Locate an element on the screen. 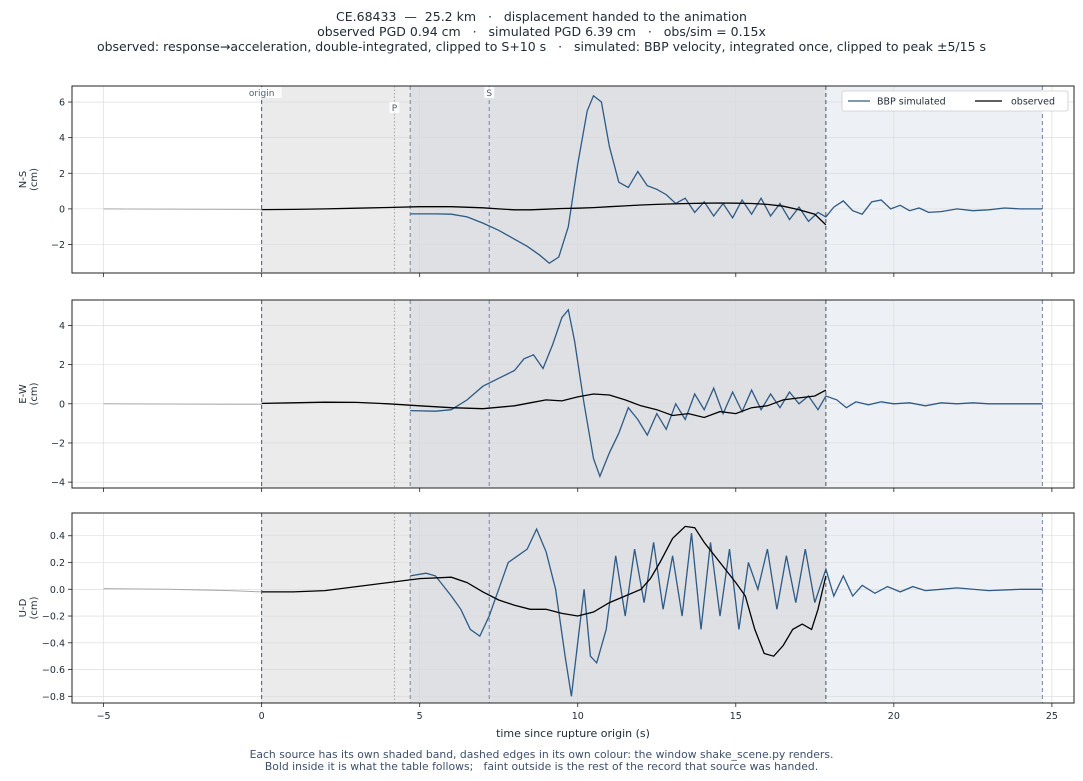  y-tick-label: −0.8 is located at coordinates (53, 697).